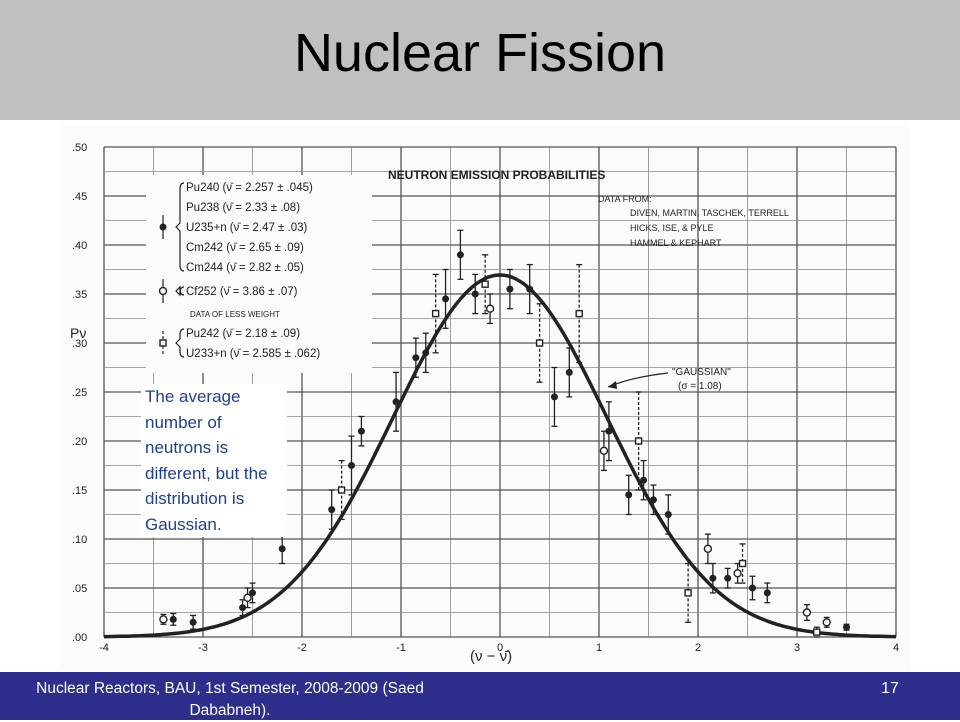 This screenshot has width=960, height=722. Describe the element at coordinates (163, 227) in the screenshot. I see `legend-marker-filled-circle` at that location.